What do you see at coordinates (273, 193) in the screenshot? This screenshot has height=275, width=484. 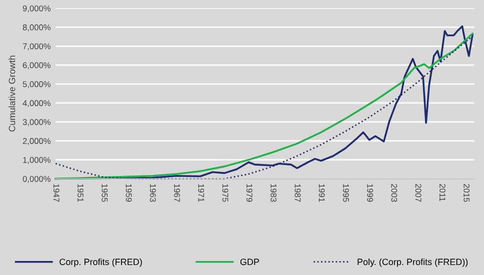 I see `x-tick-label: 1983` at bounding box center [273, 193].